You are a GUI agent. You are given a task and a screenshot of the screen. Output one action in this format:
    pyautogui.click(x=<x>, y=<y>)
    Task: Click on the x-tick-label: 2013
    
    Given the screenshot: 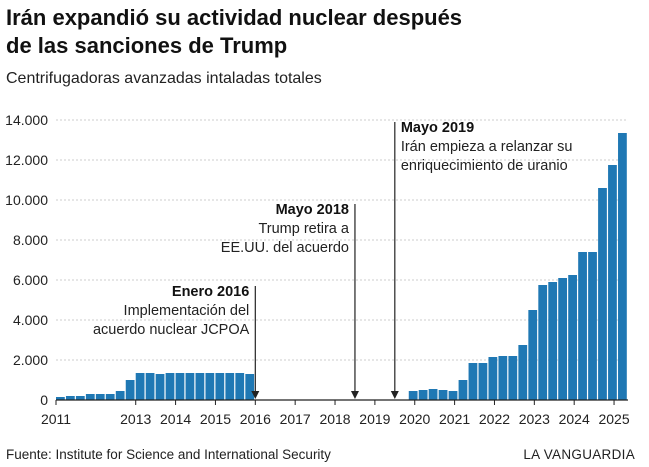 What is the action you would take?
    pyautogui.click(x=135, y=419)
    